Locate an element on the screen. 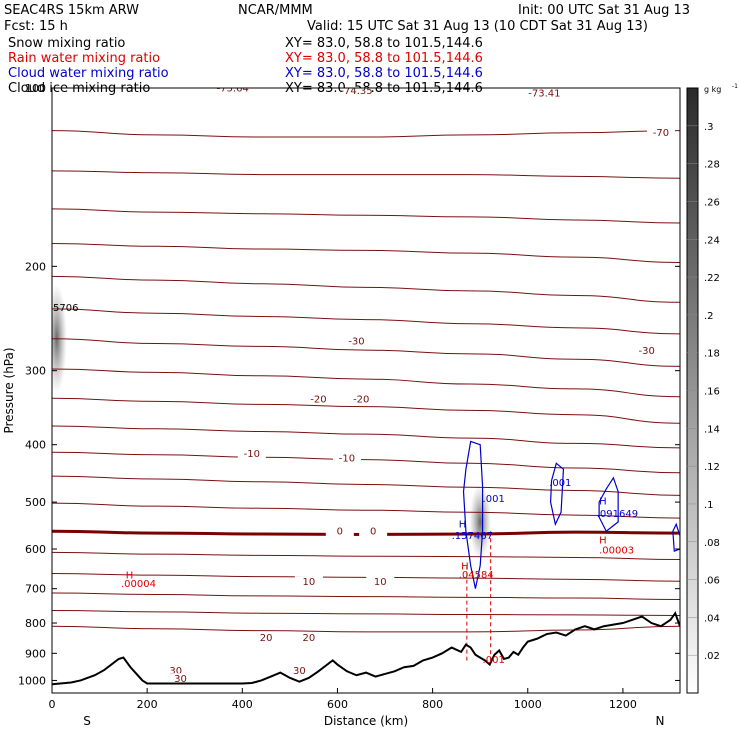  rain-water-label: .00004 is located at coordinates (138, 584).